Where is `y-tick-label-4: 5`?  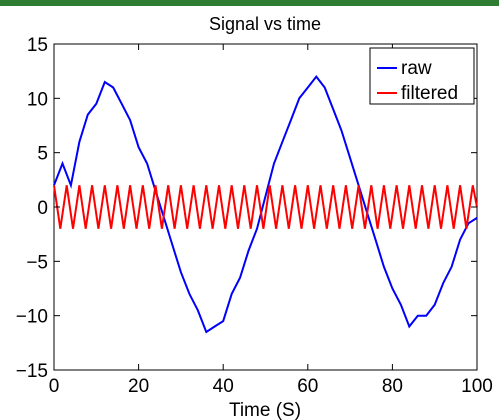 y-tick-label-4: 5 is located at coordinates (42, 154).